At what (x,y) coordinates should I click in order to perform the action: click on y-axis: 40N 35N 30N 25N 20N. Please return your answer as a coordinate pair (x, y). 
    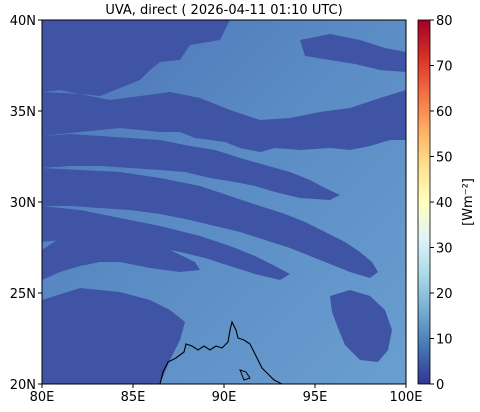
    Looking at the image, I should click on (26, 203).